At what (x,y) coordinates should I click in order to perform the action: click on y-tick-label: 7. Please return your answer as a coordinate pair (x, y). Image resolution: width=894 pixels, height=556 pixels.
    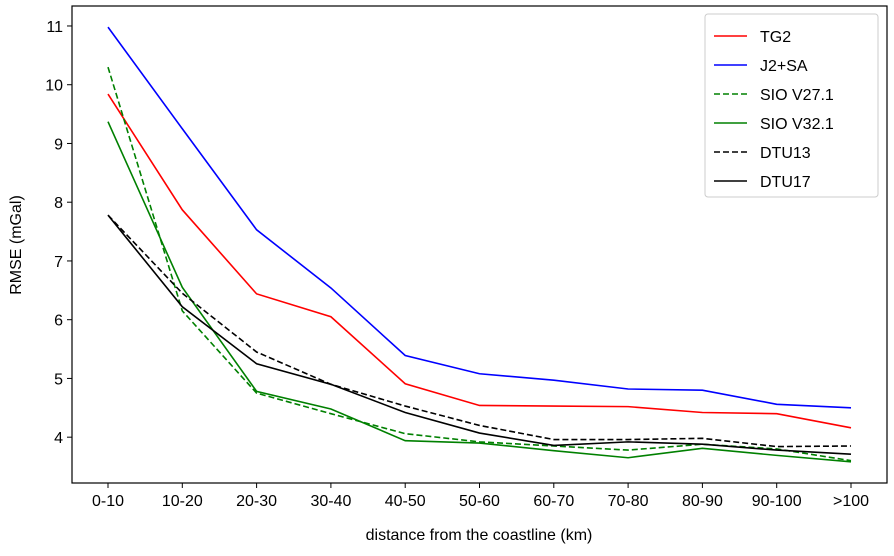
    Looking at the image, I should click on (58, 262).